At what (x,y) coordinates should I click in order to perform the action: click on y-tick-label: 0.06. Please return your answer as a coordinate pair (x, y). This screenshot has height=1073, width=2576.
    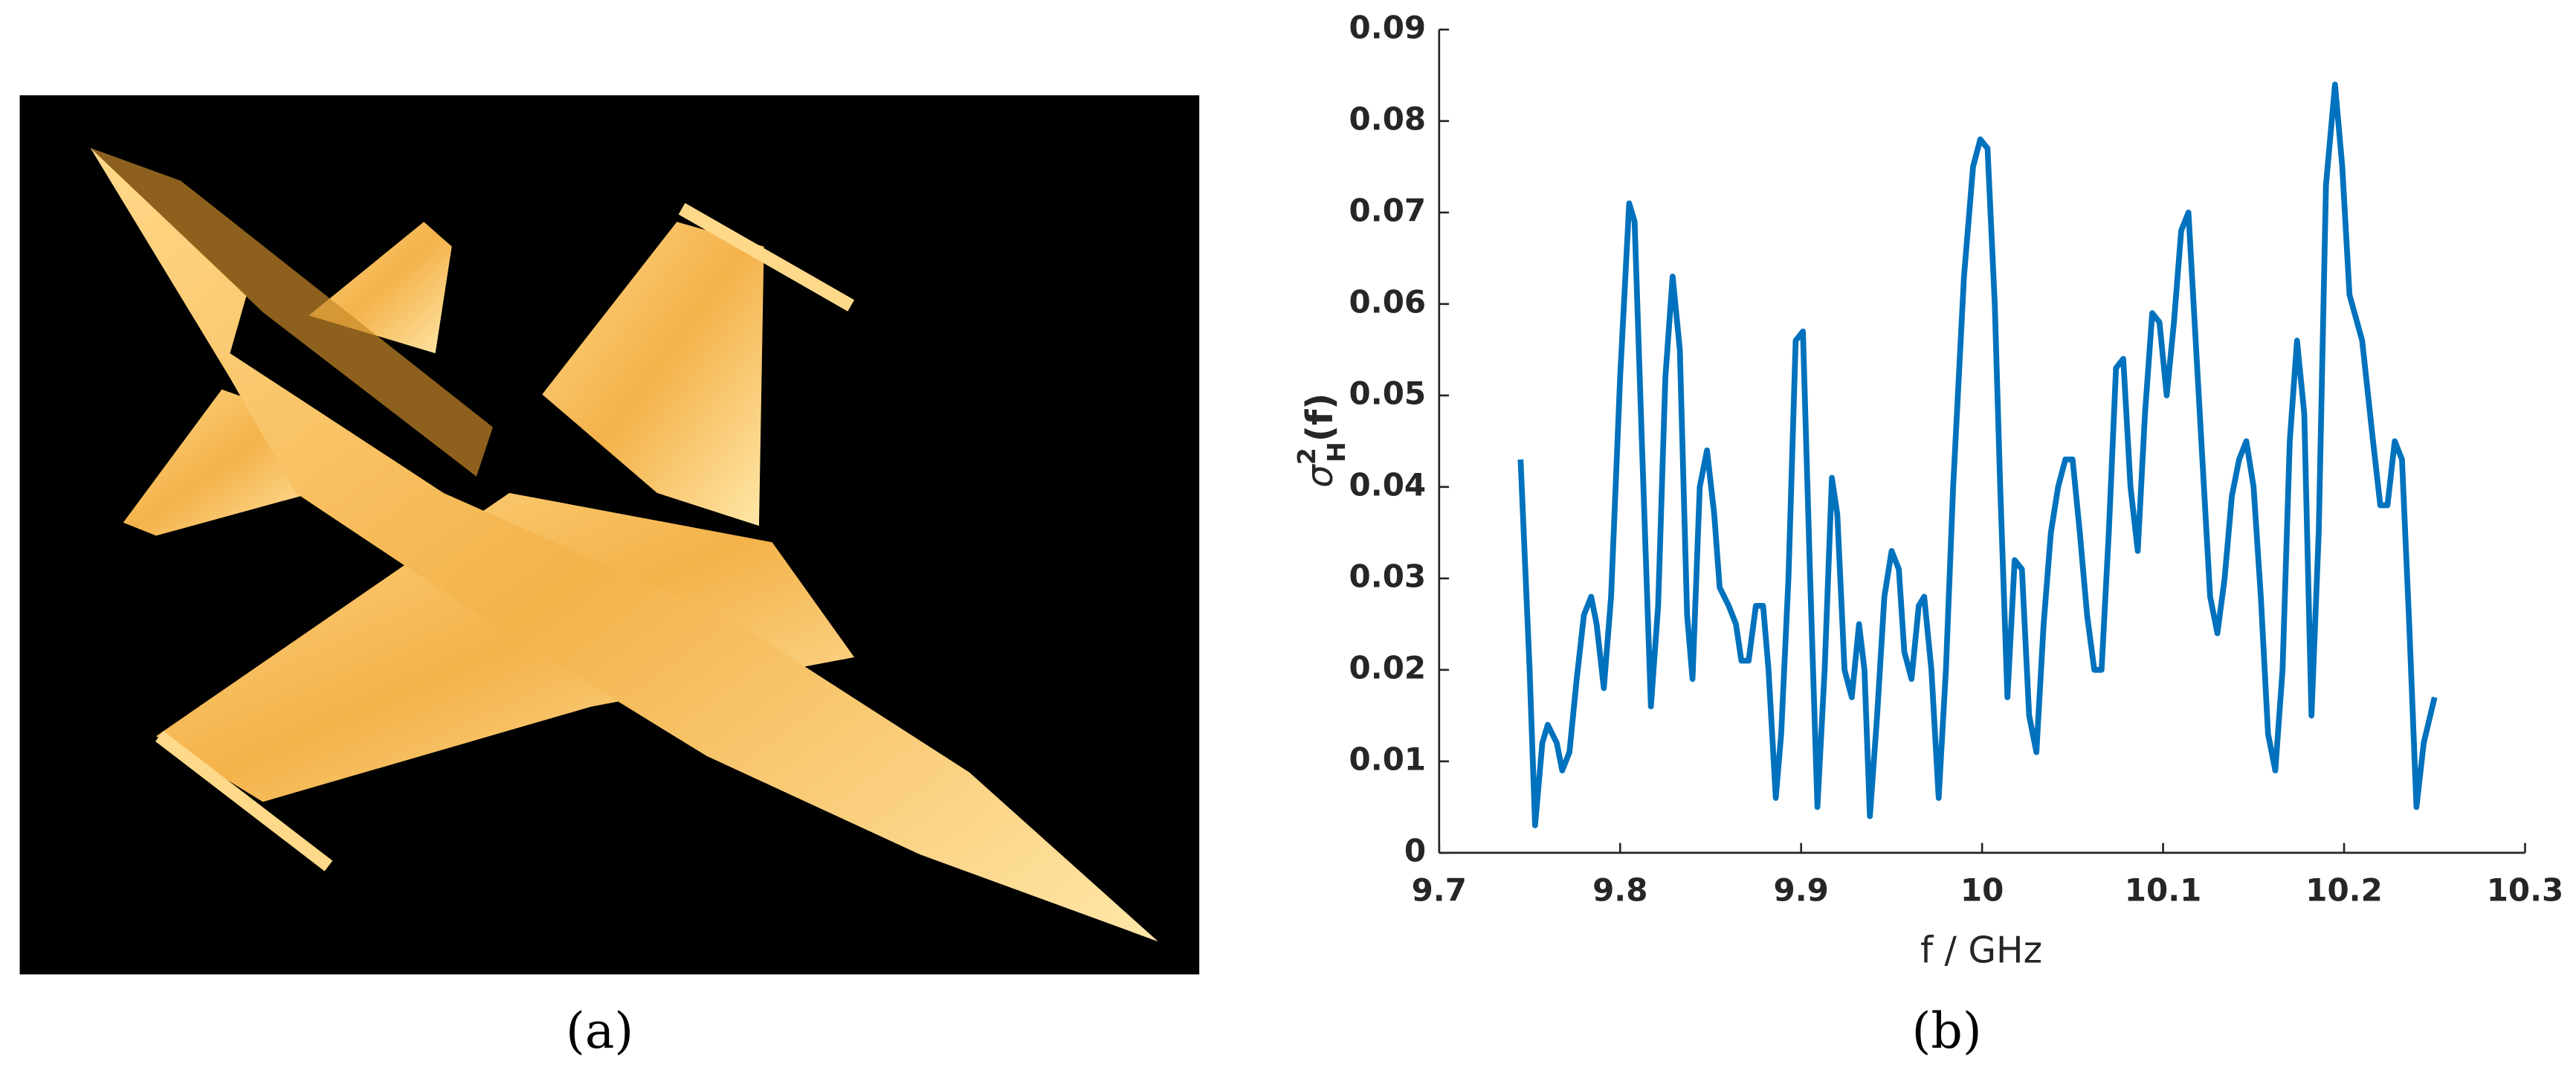
    Looking at the image, I should click on (1388, 301).